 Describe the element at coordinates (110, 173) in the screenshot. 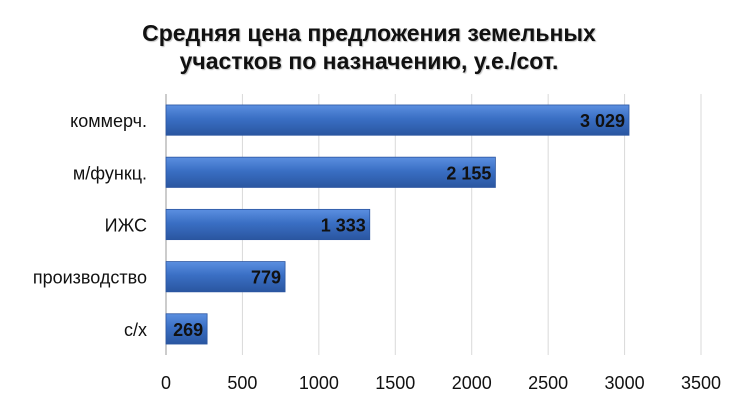

I see `category-label: м/функц.` at that location.